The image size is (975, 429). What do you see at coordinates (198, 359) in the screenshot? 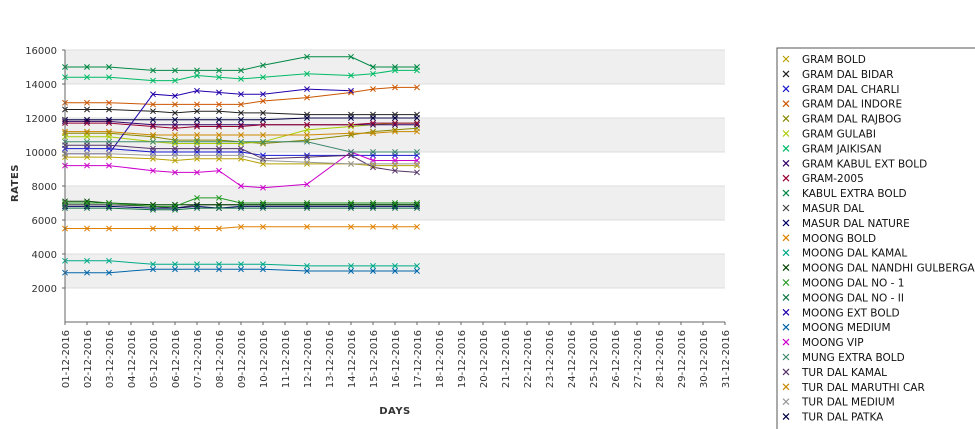
I see `x-tick-label: 07-12-2016` at bounding box center [198, 359].